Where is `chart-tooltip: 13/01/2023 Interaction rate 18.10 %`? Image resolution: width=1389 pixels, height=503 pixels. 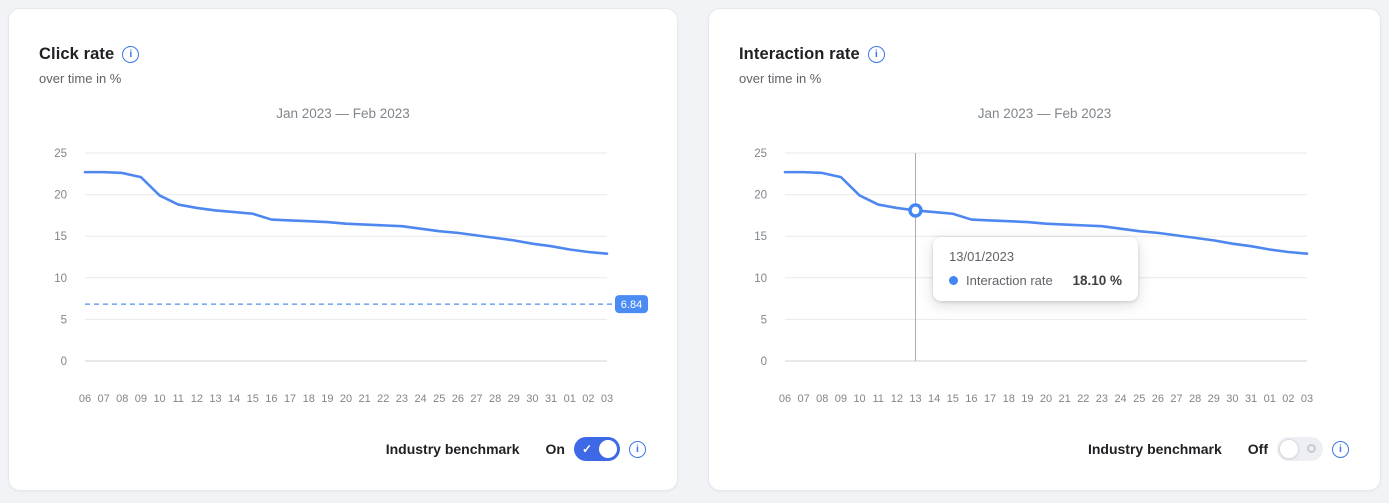
chart-tooltip: 13/01/2023 Interaction rate 18.10 % is located at coordinates (1035, 269).